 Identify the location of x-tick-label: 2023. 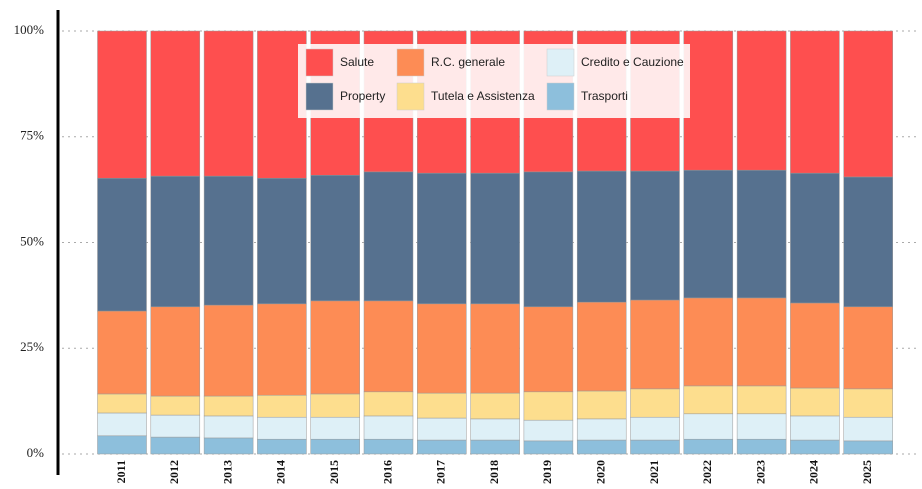
(760, 472).